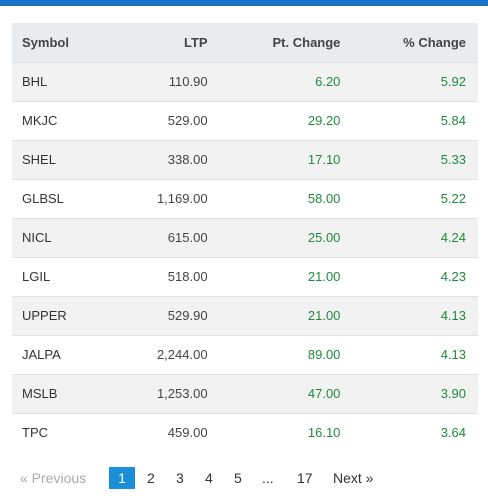 This screenshot has width=488, height=502. I want to click on page-link-17: 17, so click(305, 478).